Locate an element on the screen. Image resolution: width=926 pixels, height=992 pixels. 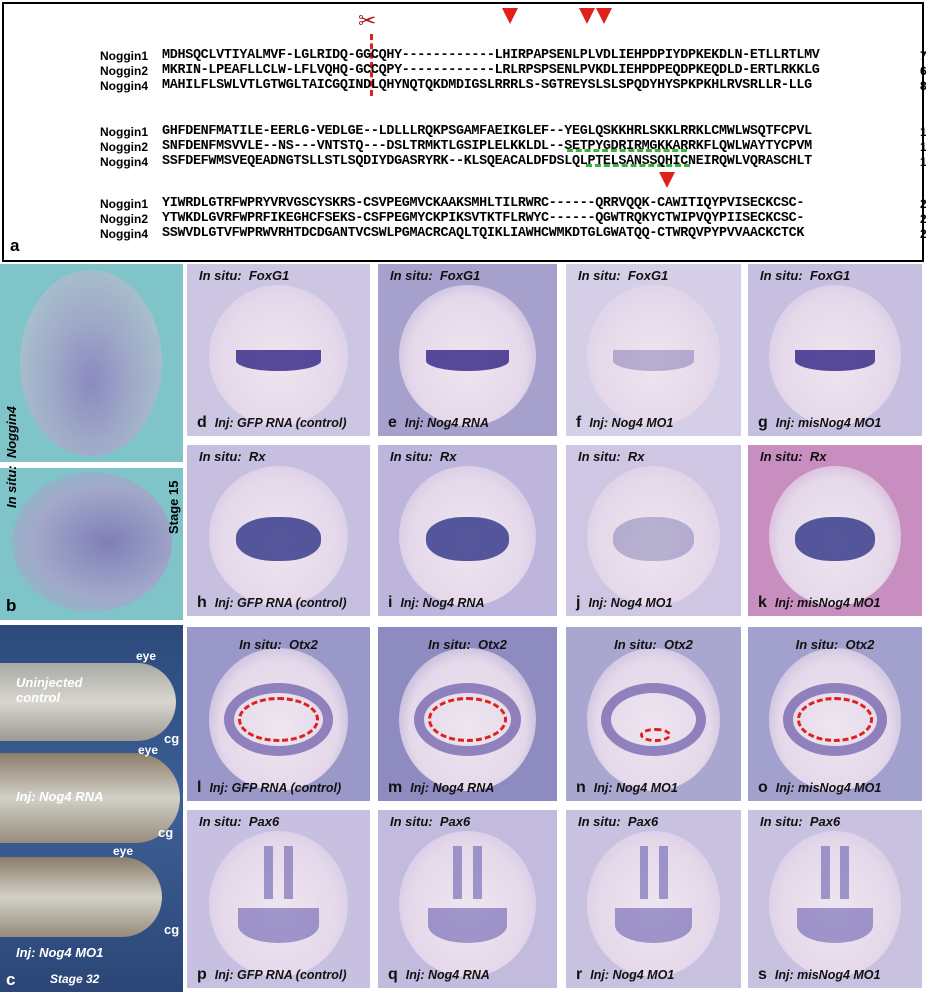
panel-label-a: a is located at coordinates (15, 245).